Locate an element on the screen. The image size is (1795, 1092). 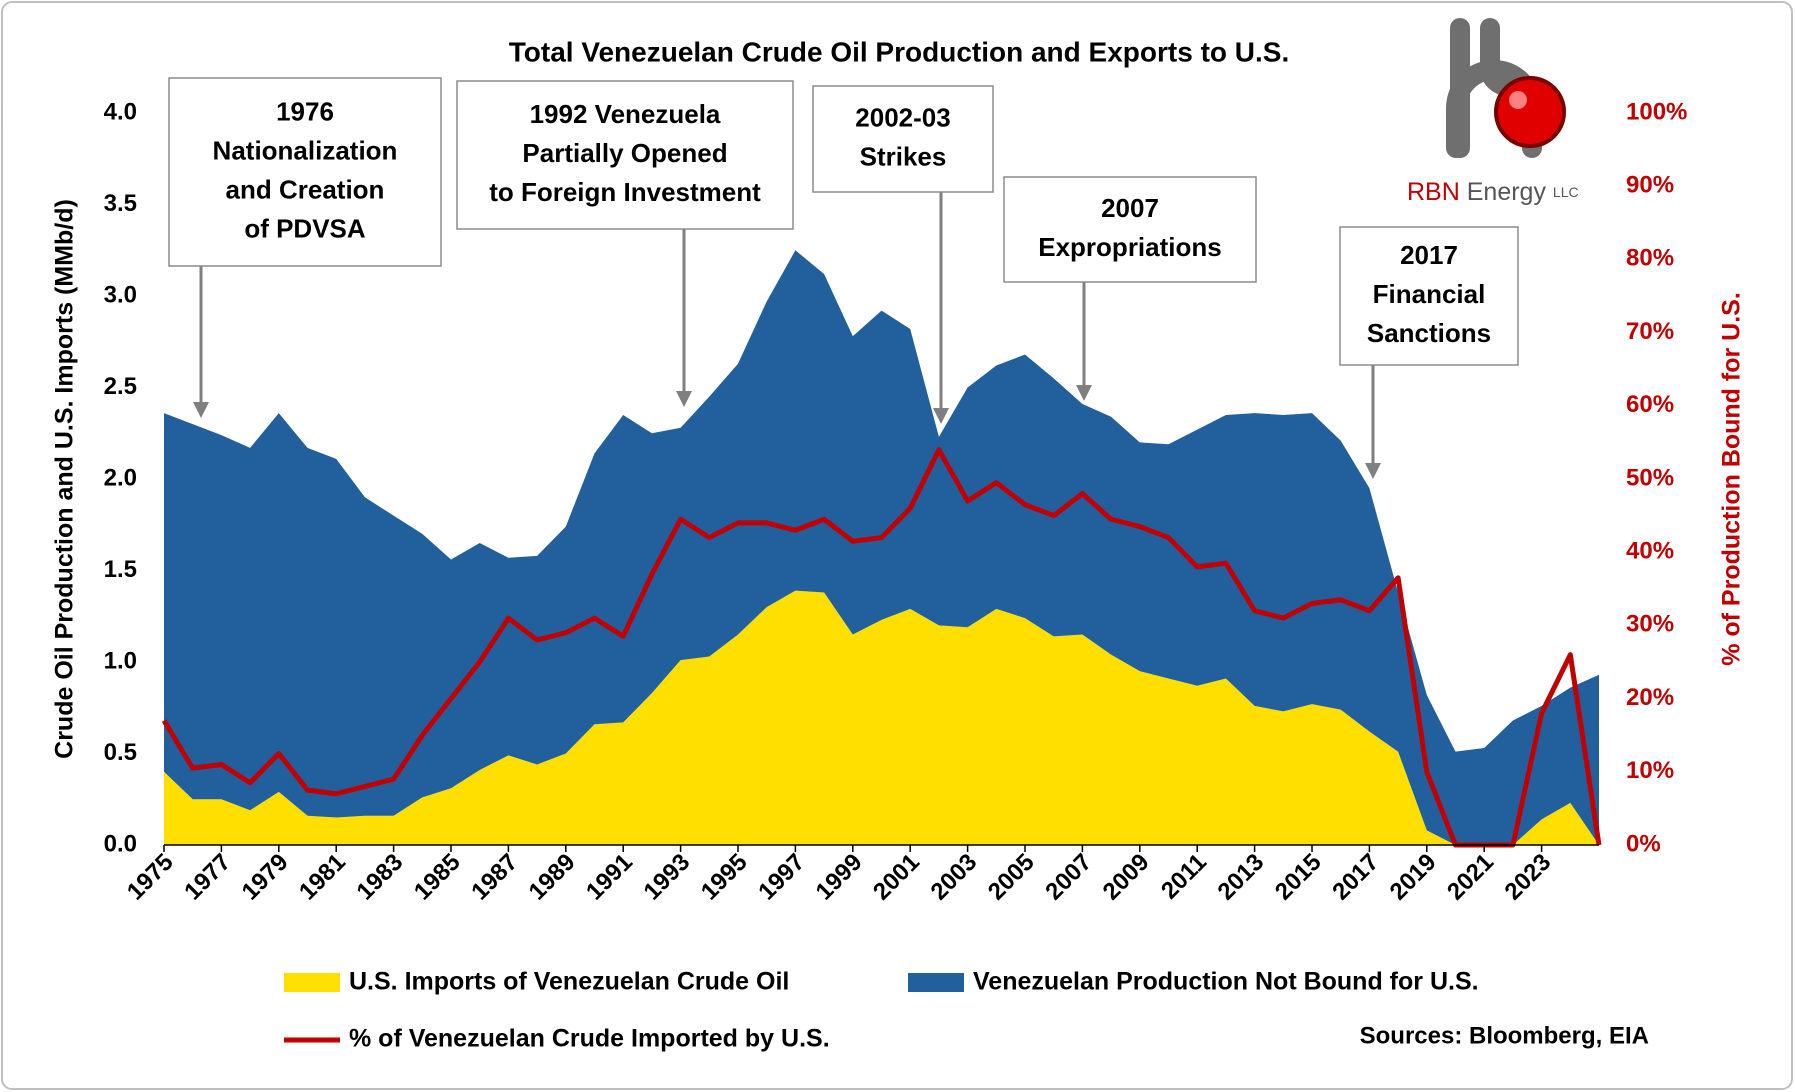
y-tick-label: 2.5 is located at coordinates (120, 386).